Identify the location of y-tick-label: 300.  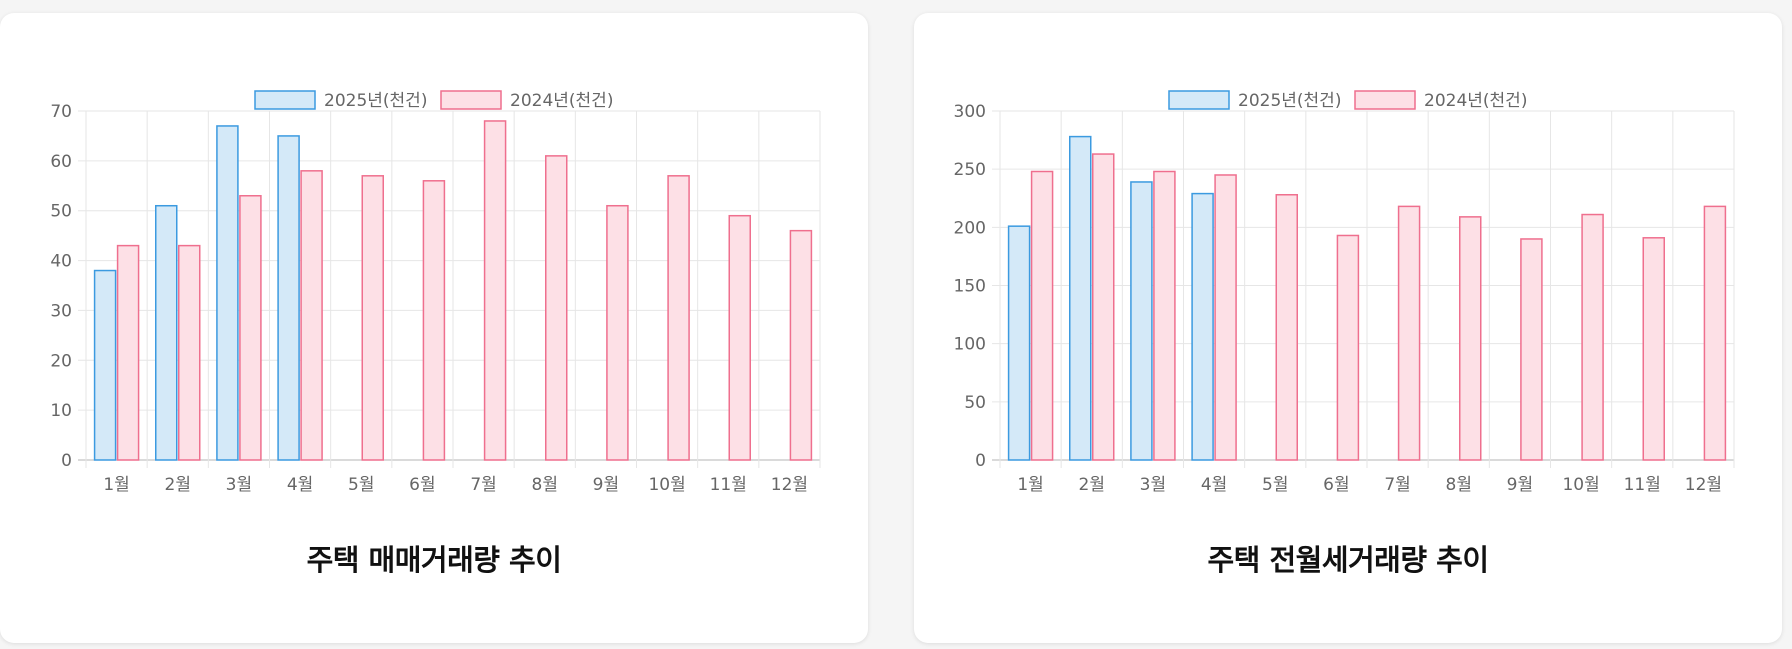
(970, 112).